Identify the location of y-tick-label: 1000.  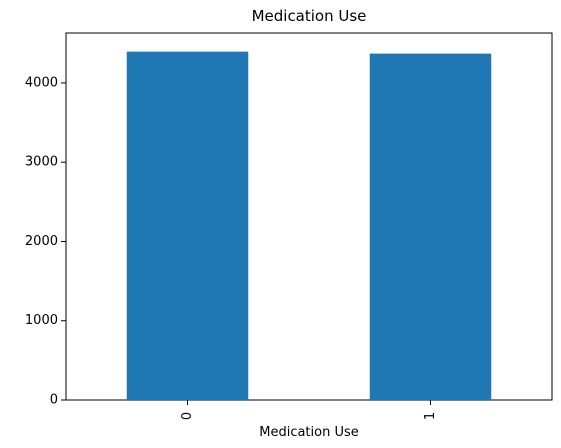
(41, 320).